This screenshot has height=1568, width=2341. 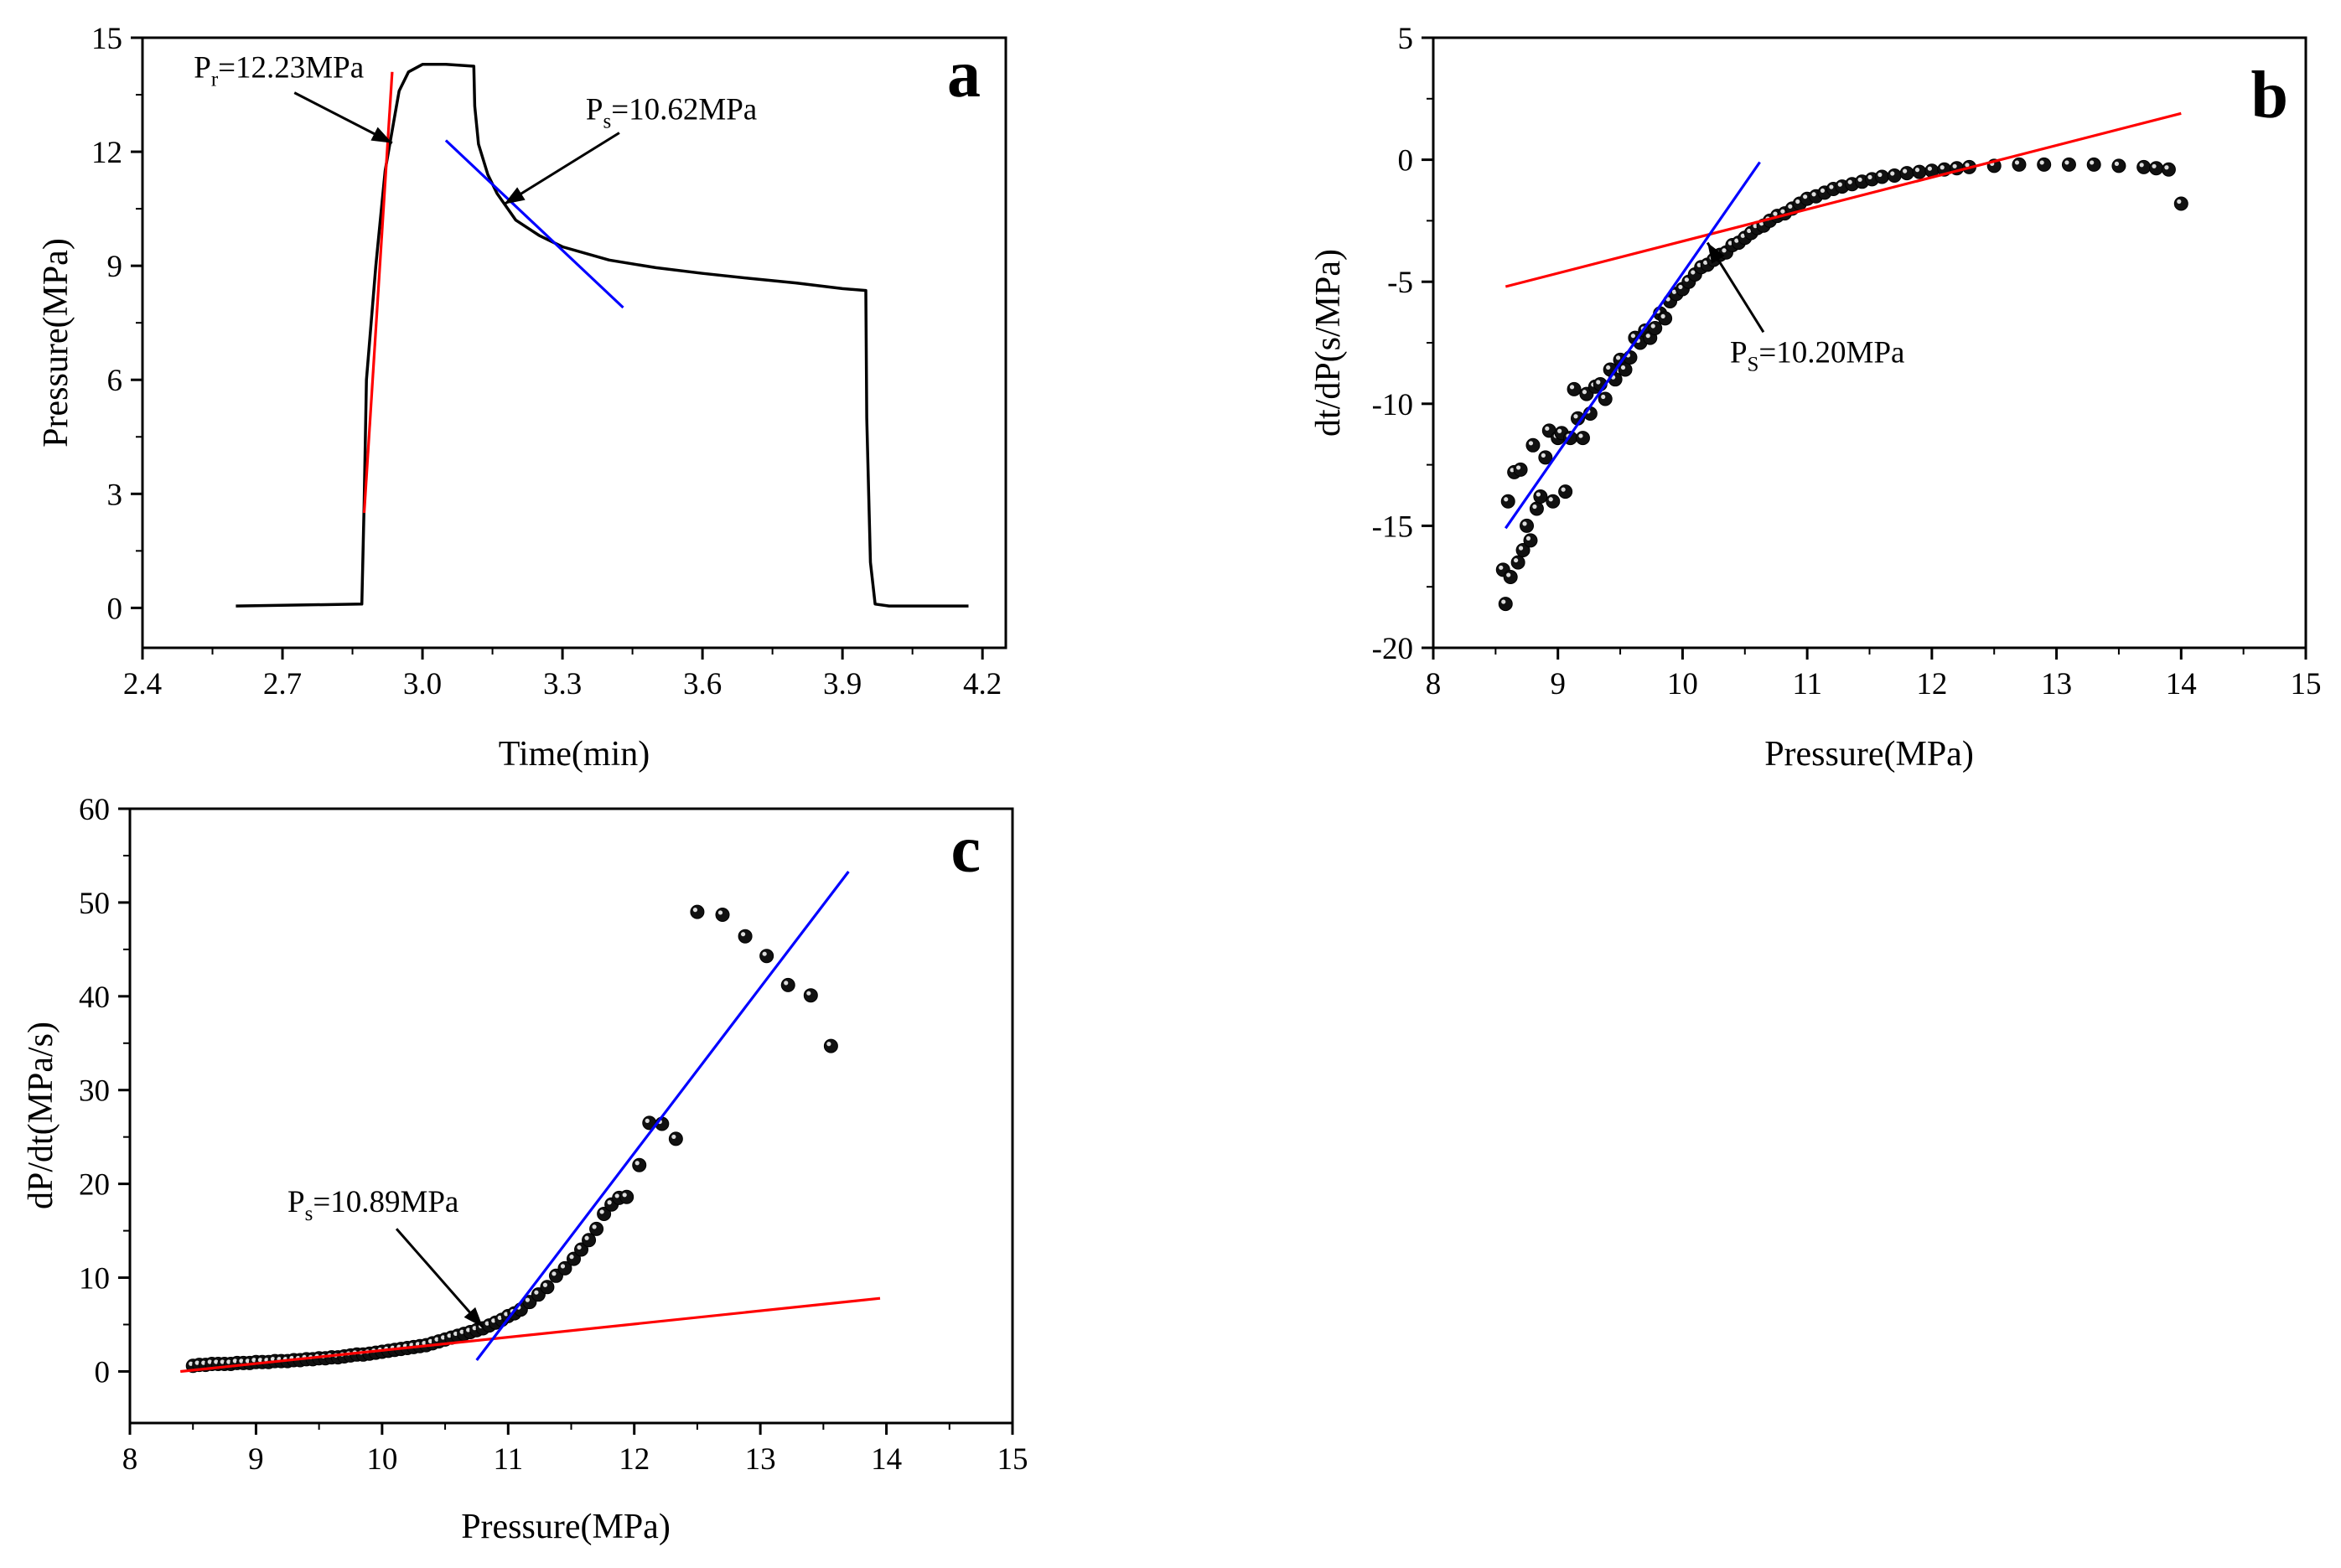 I want to click on y-tick-label: -5, so click(x=1400, y=283).